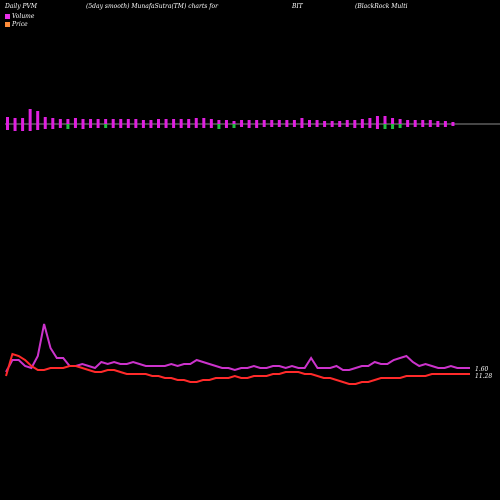  What do you see at coordinates (230, 120) in the screenshot?
I see `volume-bars` at bounding box center [230, 120].